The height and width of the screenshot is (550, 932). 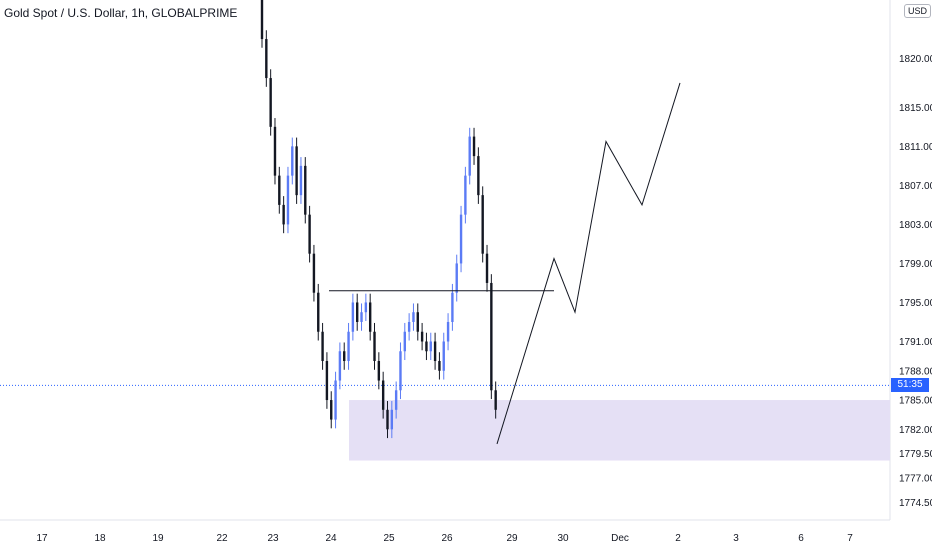 I want to click on x-tick-label: 18, so click(x=100, y=538).